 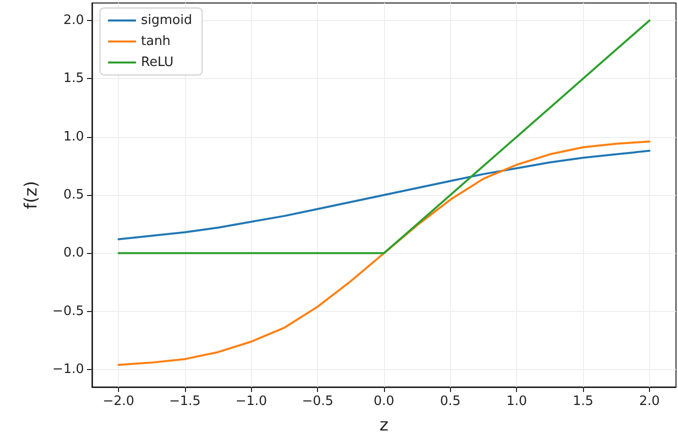 I want to click on legend-label: ReLU, so click(x=157, y=62).